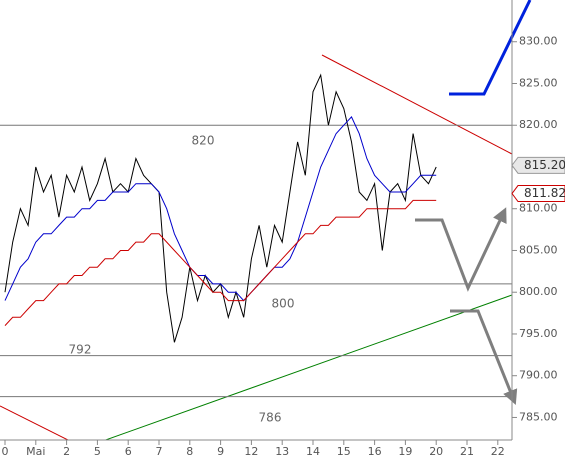 The height and width of the screenshot is (461, 565). What do you see at coordinates (344, 451) in the screenshot?
I see `x-tick-label: 15` at bounding box center [344, 451].